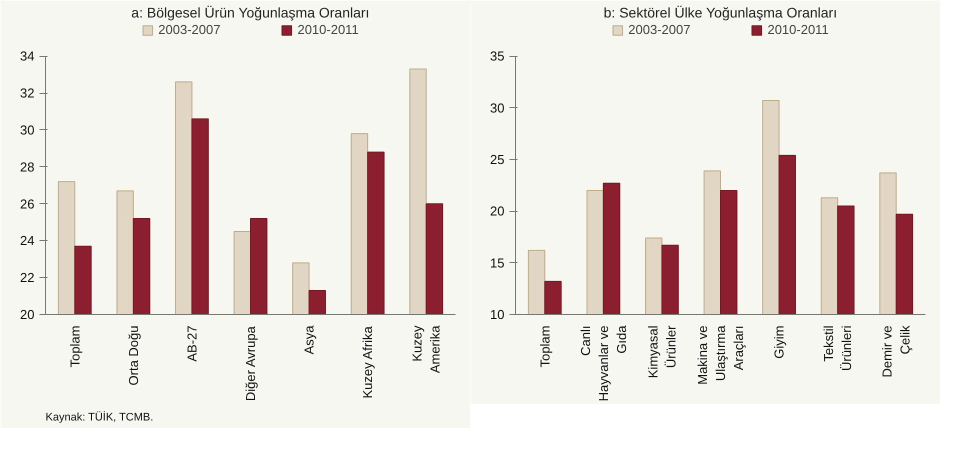 The image size is (966, 465). What do you see at coordinates (309, 339) in the screenshot?
I see `x-tick-label: Asya` at bounding box center [309, 339].